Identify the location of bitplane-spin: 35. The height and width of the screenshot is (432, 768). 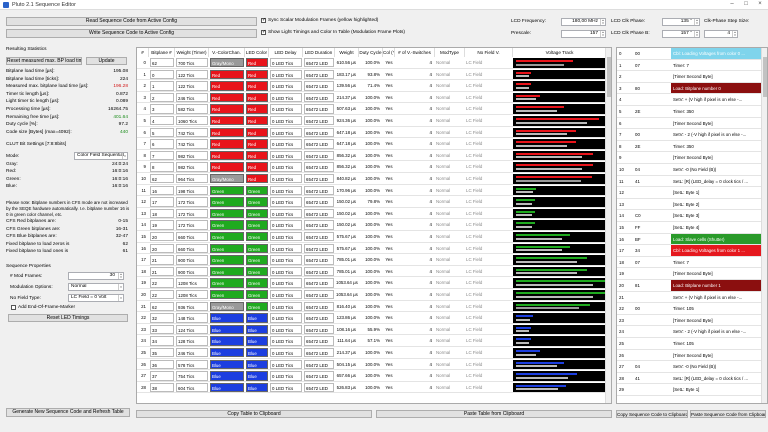
(162, 353).